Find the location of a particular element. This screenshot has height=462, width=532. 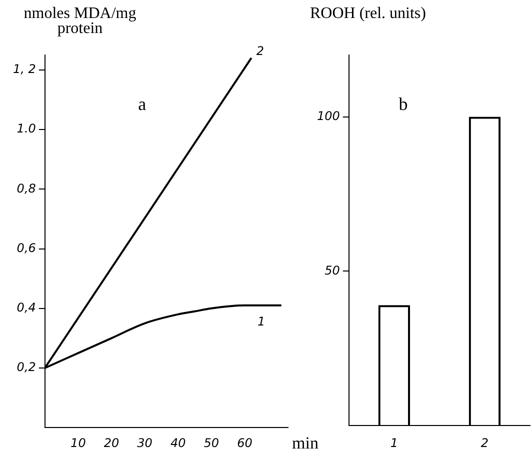

series-label: 2 is located at coordinates (260, 51).